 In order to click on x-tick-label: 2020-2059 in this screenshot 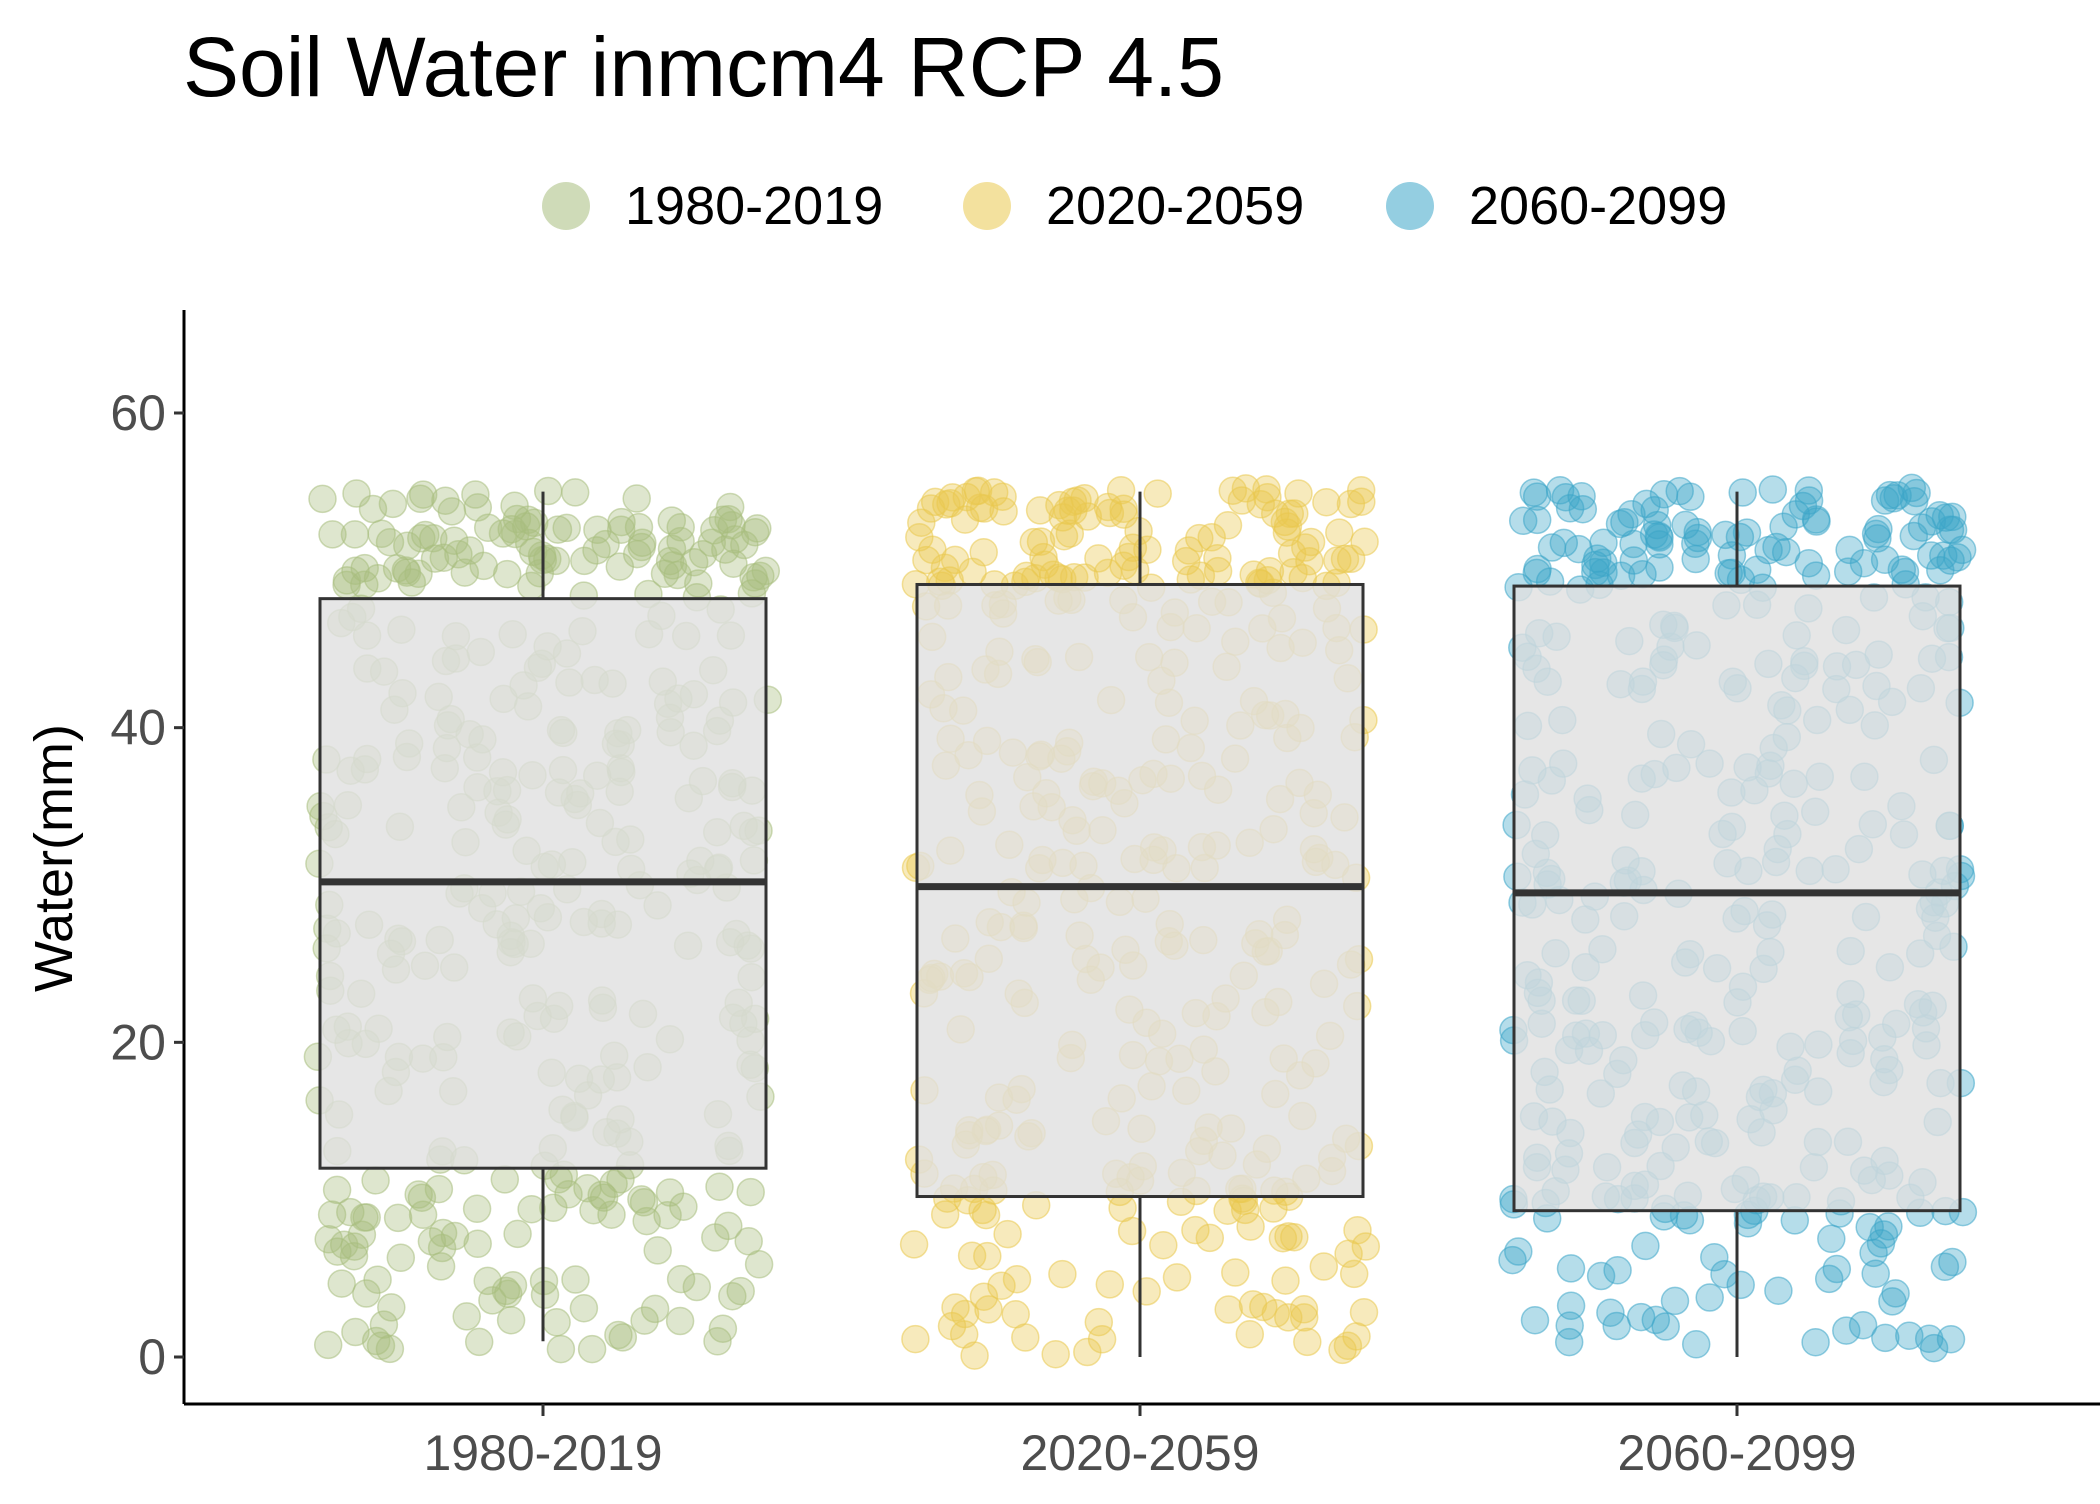, I will do `click(1139, 1453)`.